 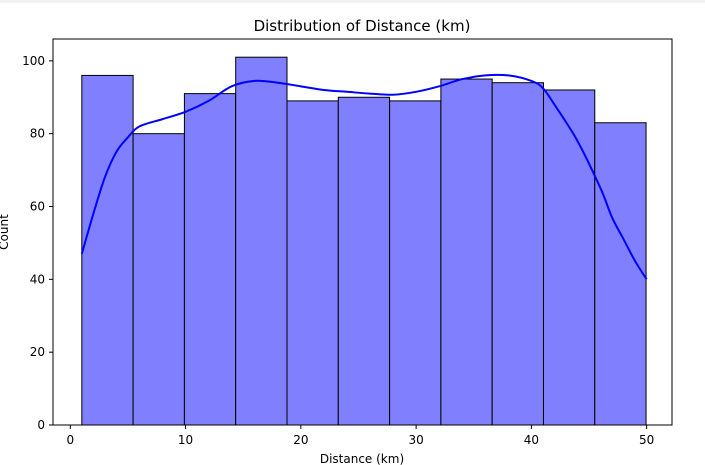 I want to click on x-axis: 0 10 20 30 40 50, so click(x=360, y=436).